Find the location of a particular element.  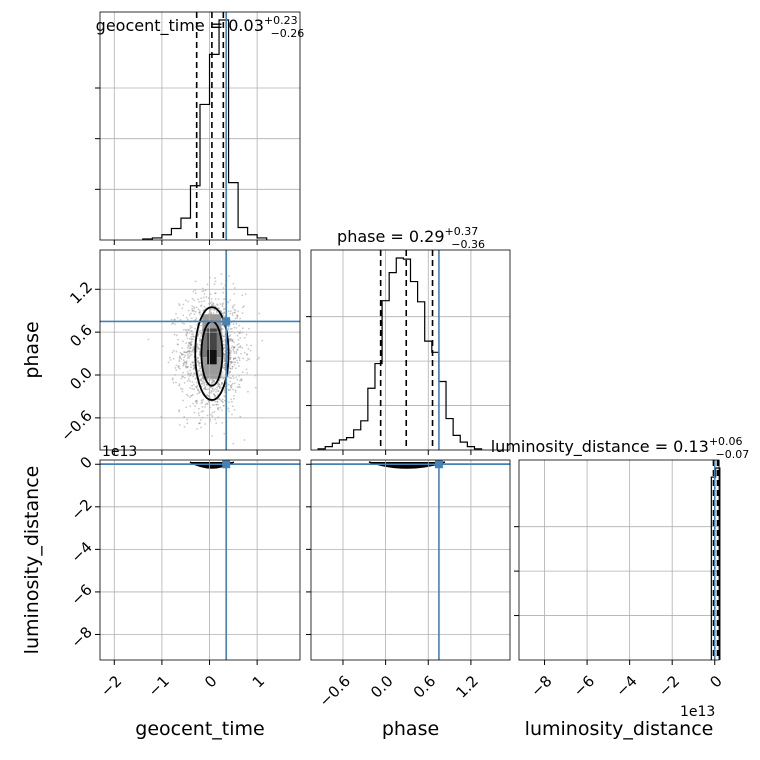

y-offset-label: 1e13 is located at coordinates (119, 452).